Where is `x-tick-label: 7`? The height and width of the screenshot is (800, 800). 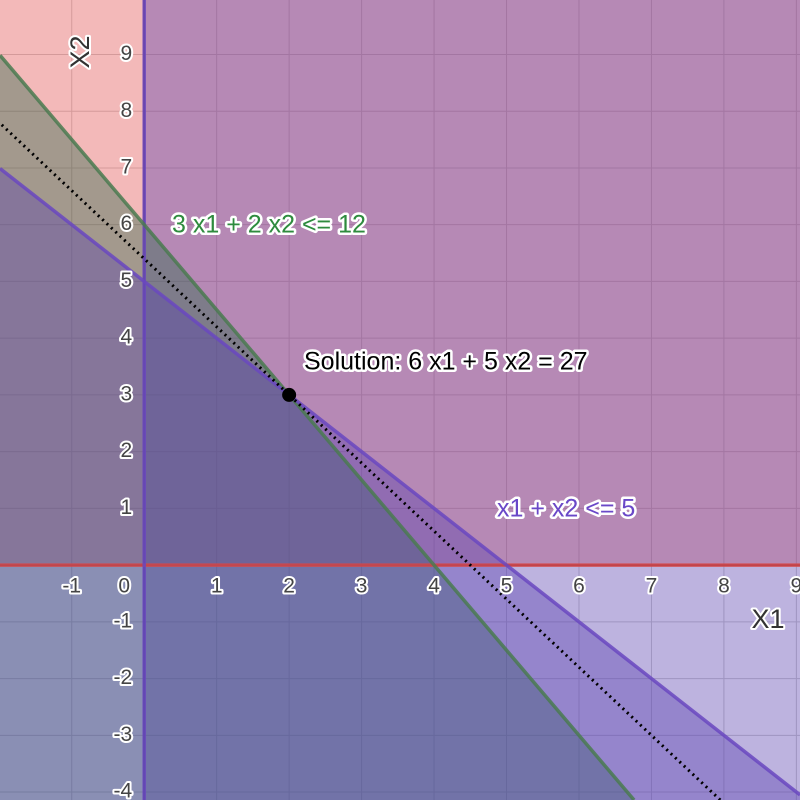
x-tick-label: 7 is located at coordinates (652, 586).